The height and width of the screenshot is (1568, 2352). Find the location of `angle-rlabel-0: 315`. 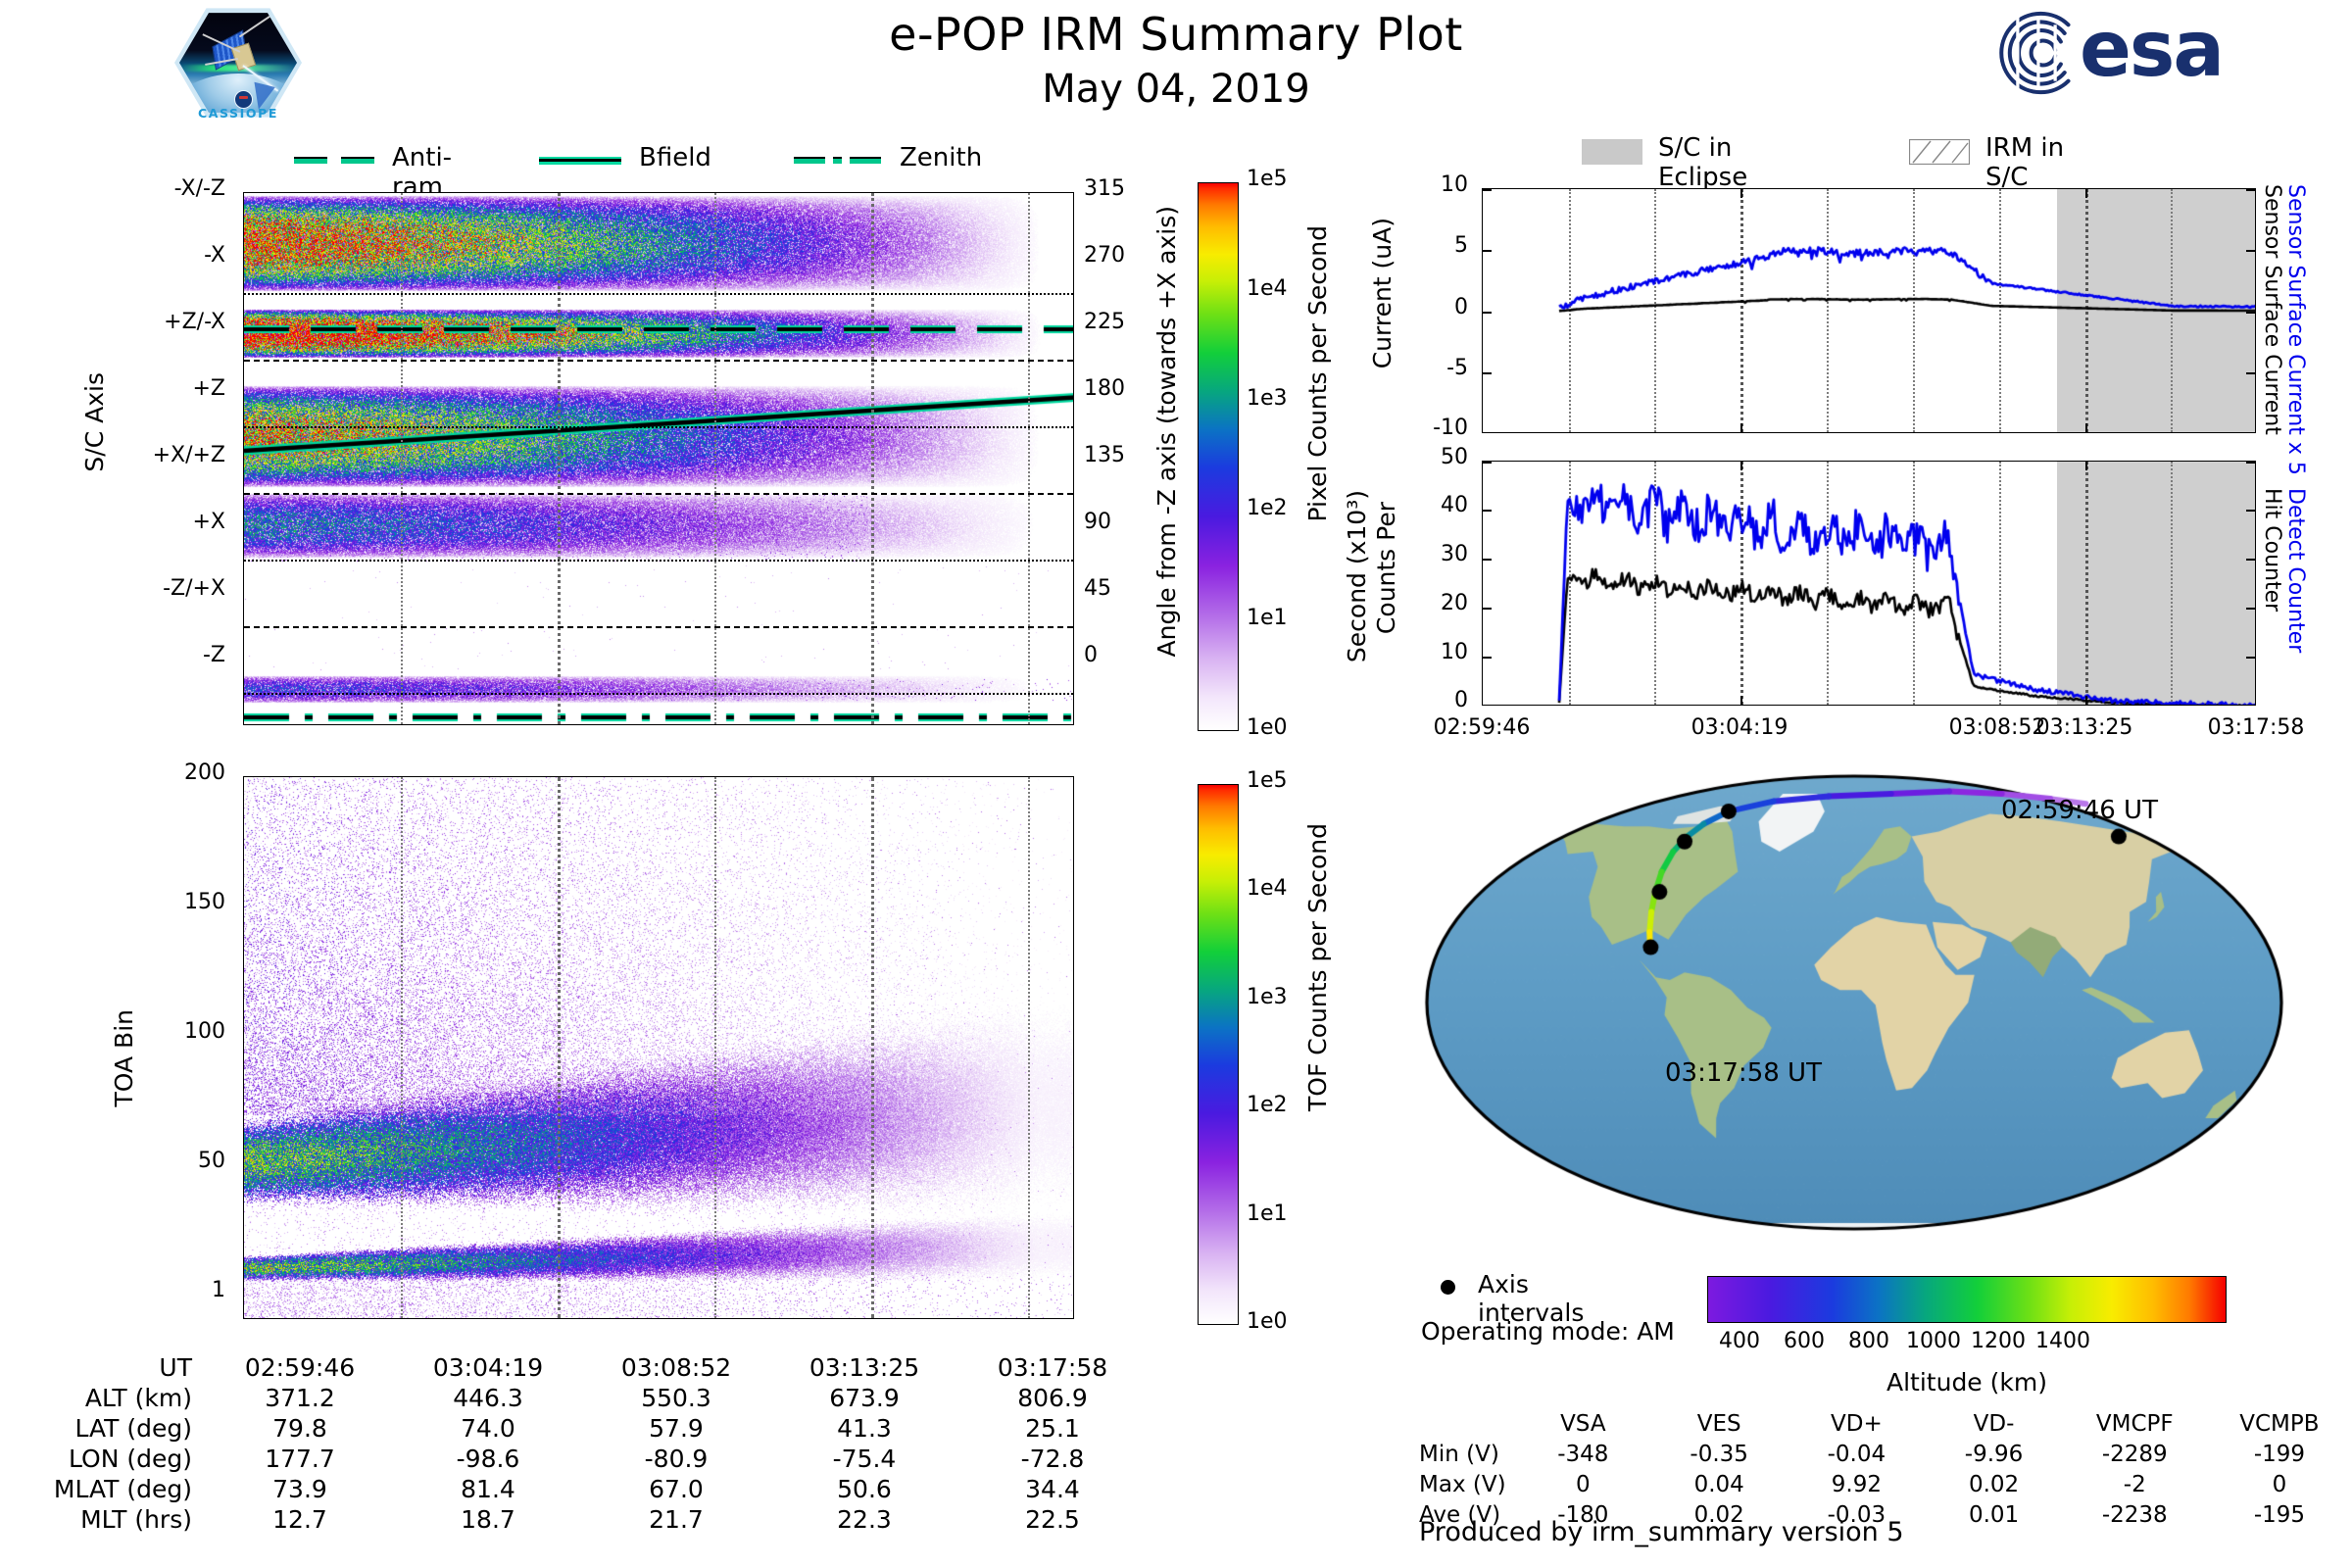

angle-rlabel-0: 315 is located at coordinates (1104, 188).